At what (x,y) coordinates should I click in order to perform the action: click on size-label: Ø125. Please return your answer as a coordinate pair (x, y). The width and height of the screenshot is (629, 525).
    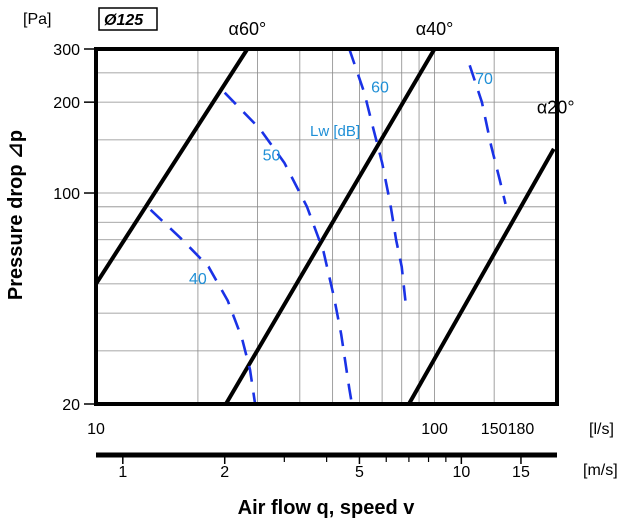
    Looking at the image, I should click on (124, 20).